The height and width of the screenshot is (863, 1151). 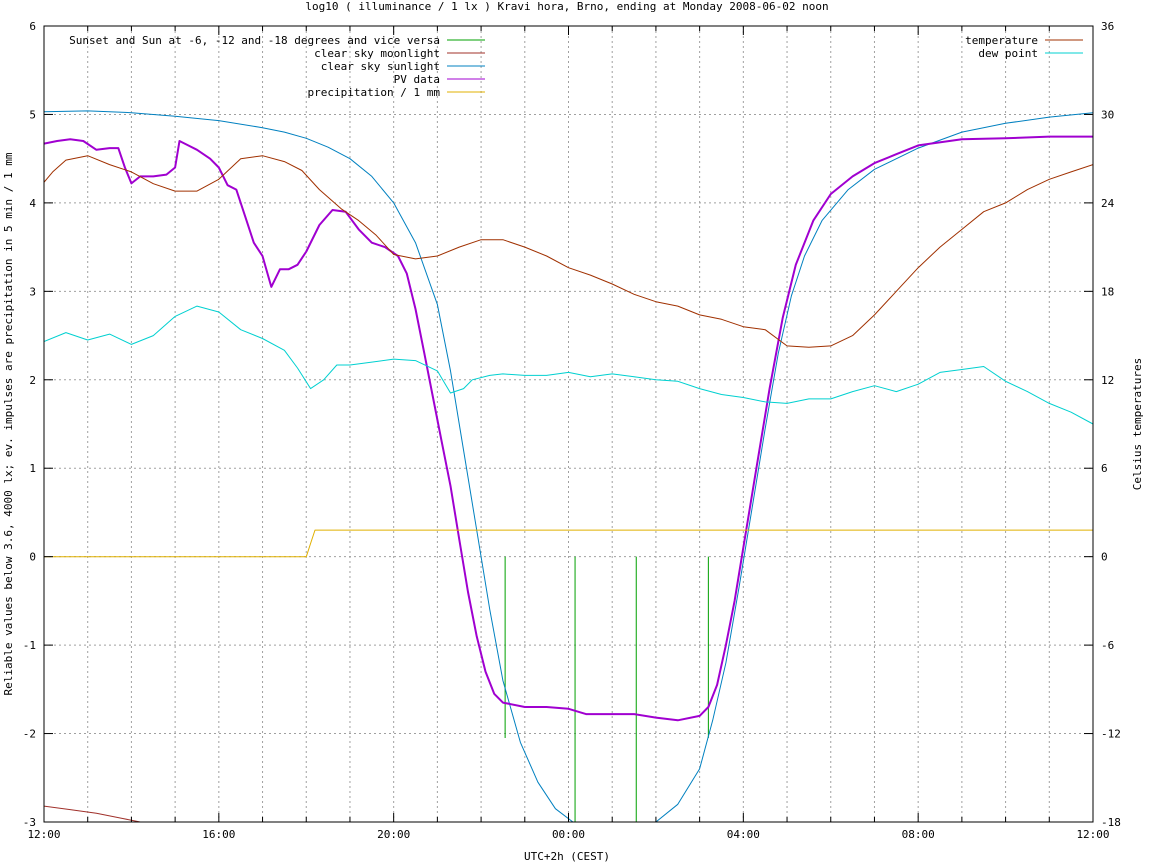 I want to click on y-tick-label: 2, so click(x=32, y=380).